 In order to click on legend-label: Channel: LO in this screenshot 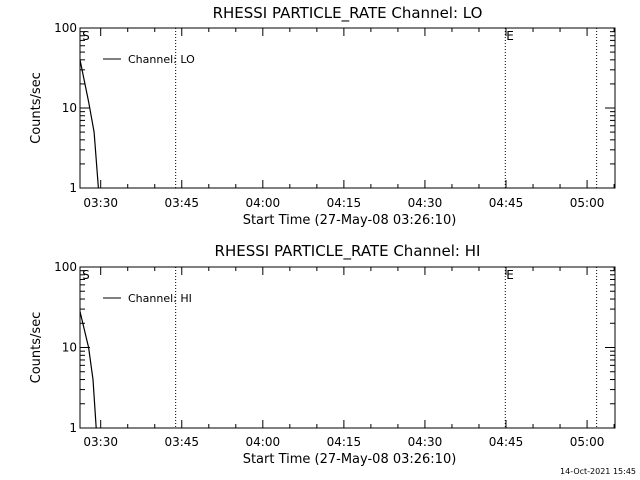, I will do `click(161, 59)`.